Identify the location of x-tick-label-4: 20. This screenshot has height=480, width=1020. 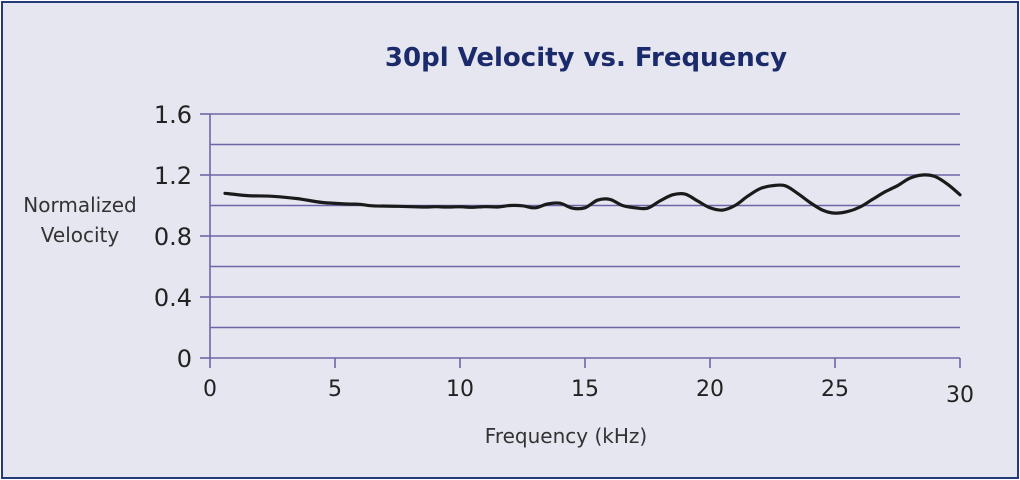
(710, 389).